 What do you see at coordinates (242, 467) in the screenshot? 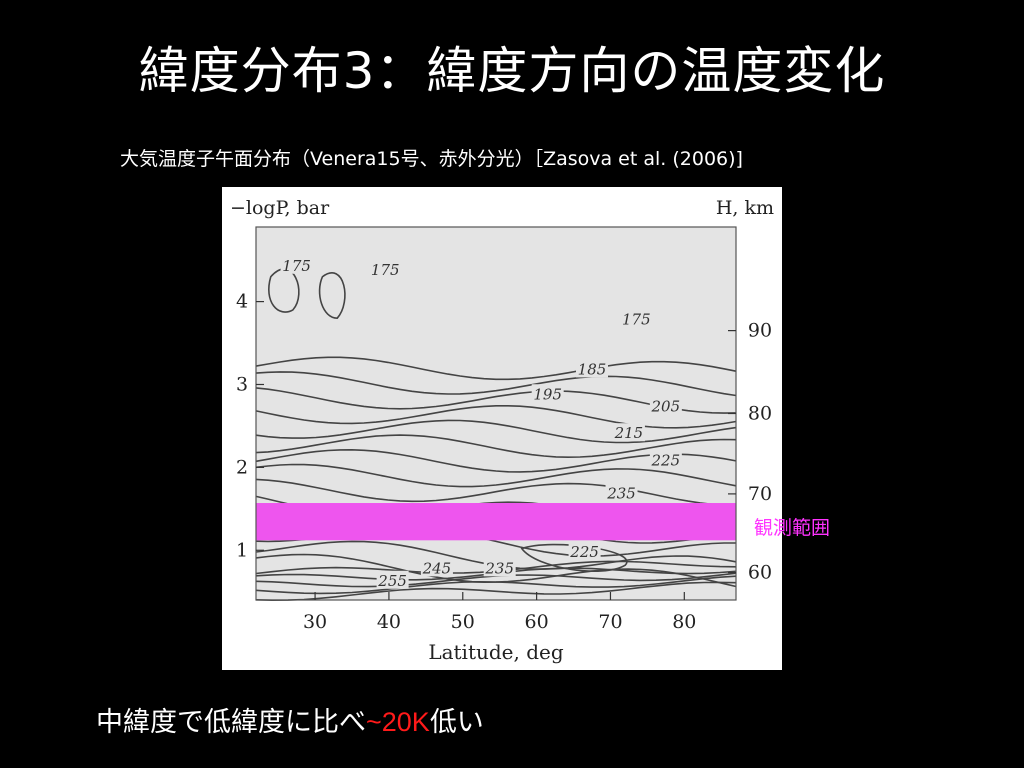
I see `y-tick-label-left: 2` at bounding box center [242, 467].